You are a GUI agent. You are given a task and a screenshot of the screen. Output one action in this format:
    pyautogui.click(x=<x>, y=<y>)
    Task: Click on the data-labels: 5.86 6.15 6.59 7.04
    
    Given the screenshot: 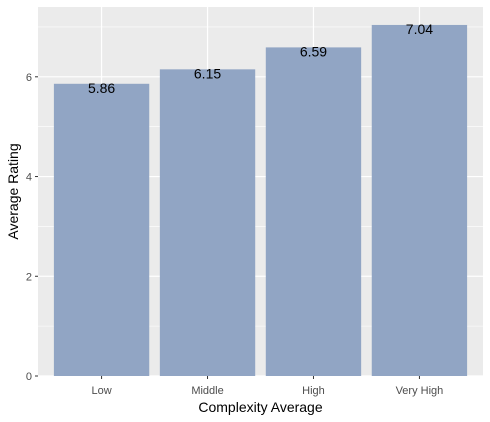 What is the action you would take?
    pyautogui.click(x=260, y=58)
    